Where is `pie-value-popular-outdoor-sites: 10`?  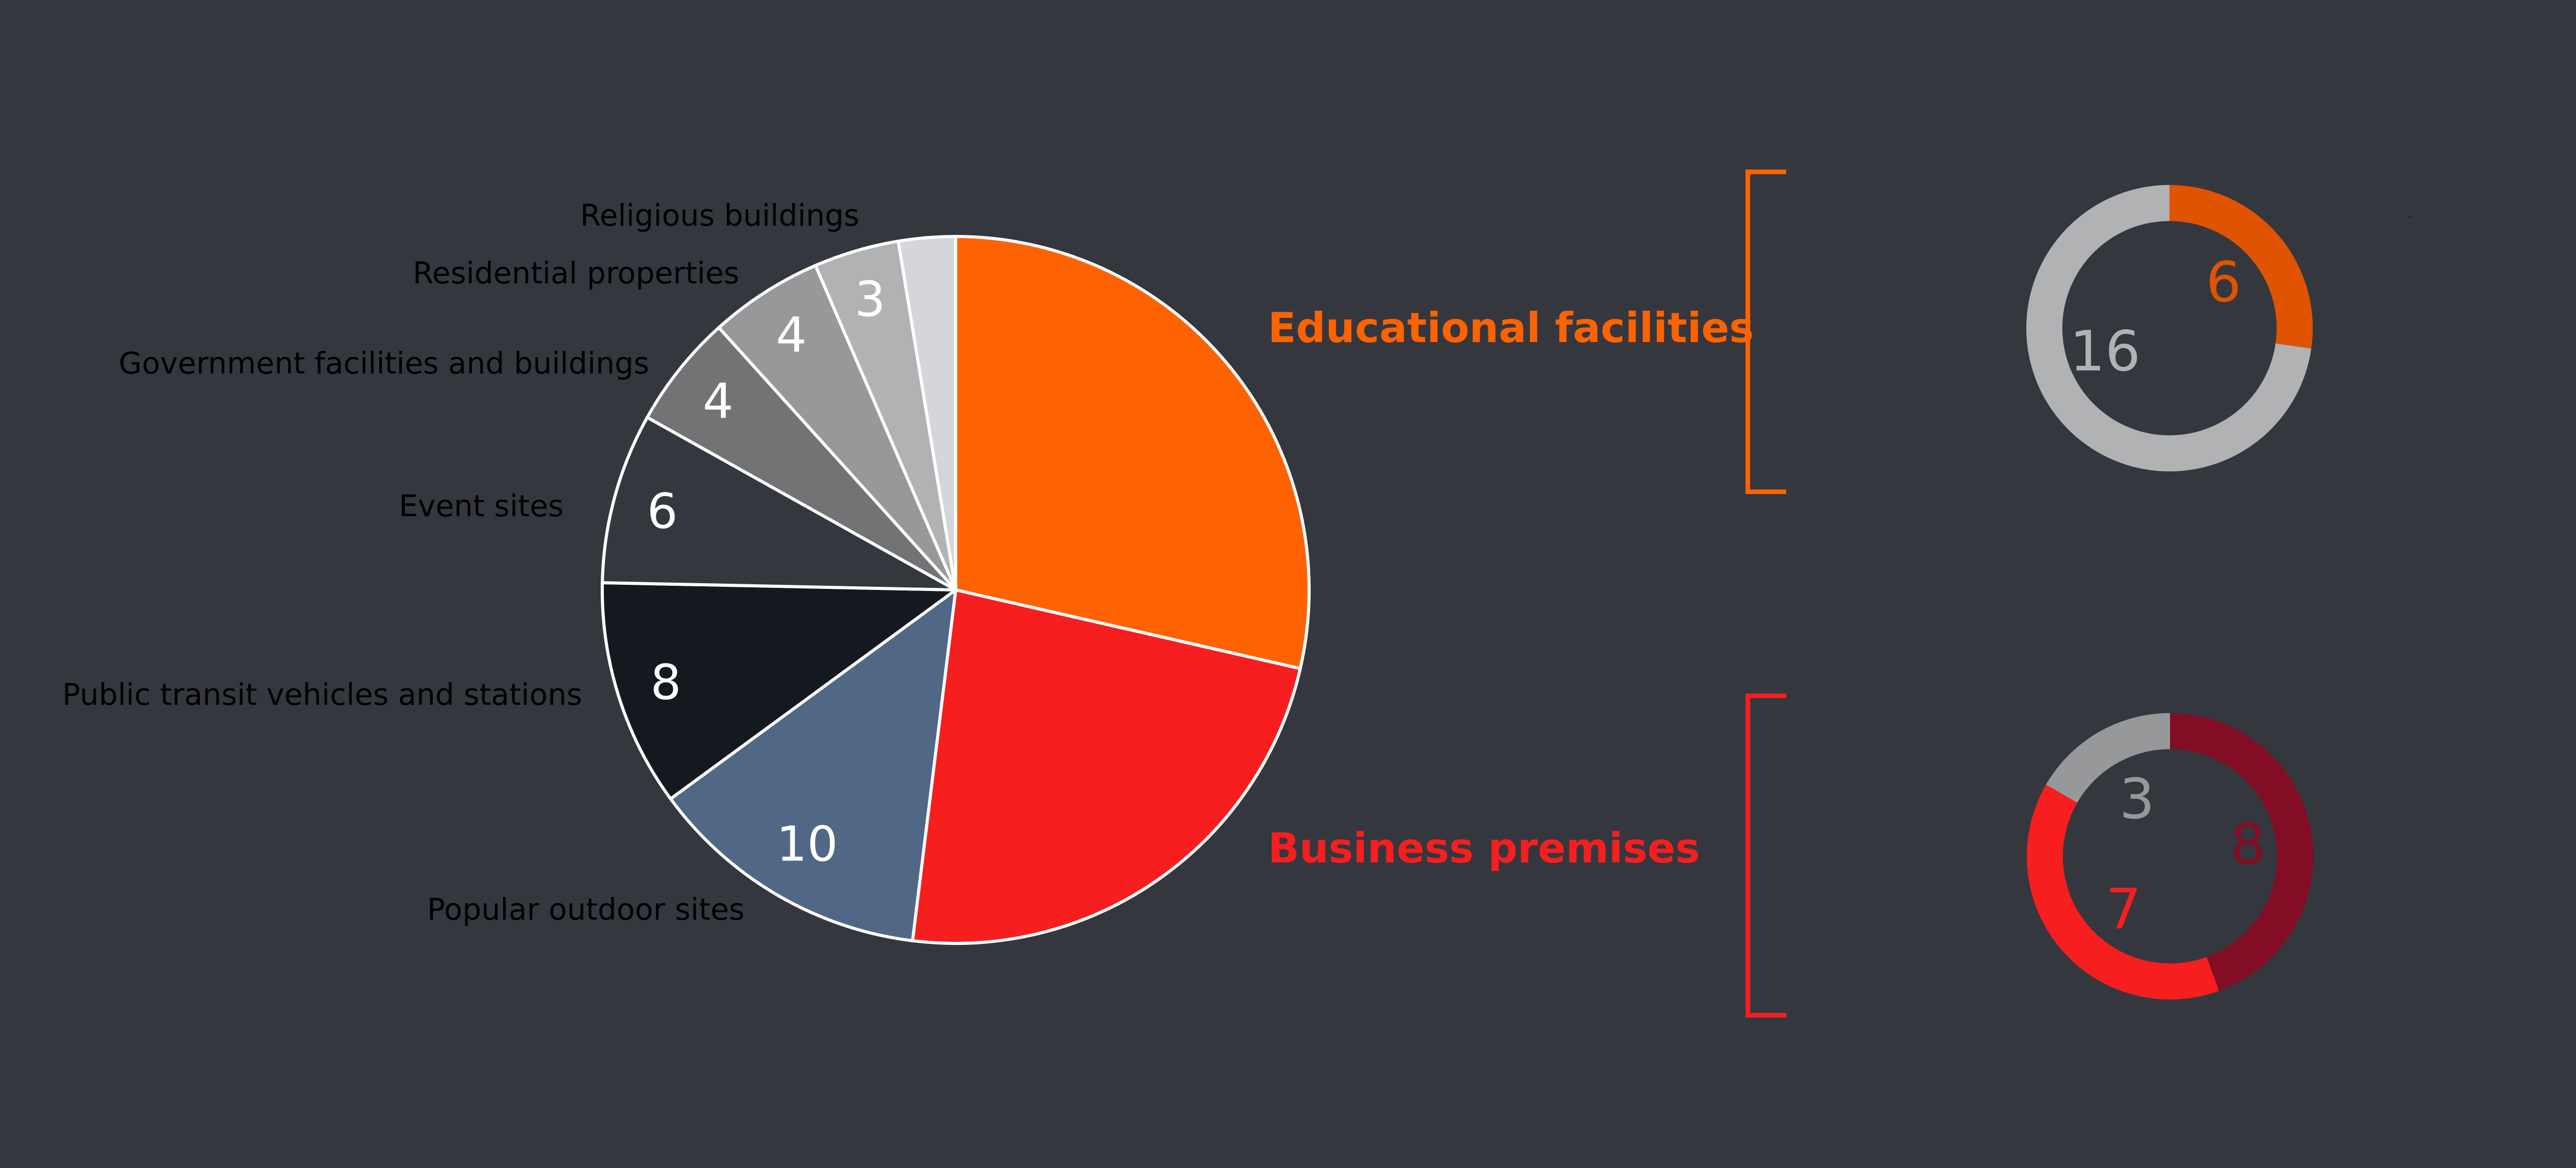
pie-value-popular-outdoor-sites: 10 is located at coordinates (807, 845).